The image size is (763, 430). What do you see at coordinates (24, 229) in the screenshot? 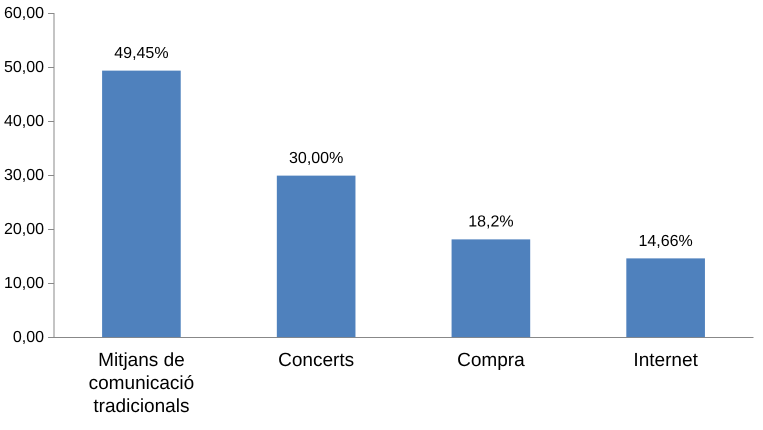
I see `y-tick-label: 20,00` at bounding box center [24, 229].